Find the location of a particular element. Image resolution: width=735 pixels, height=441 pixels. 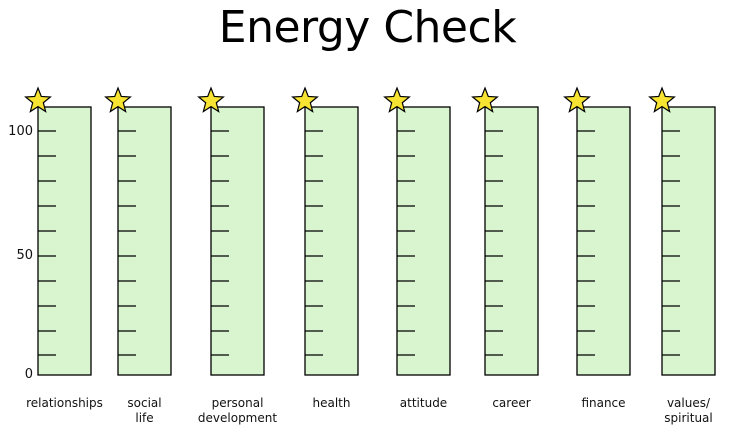

meter-label: personal development is located at coordinates (238, 411).